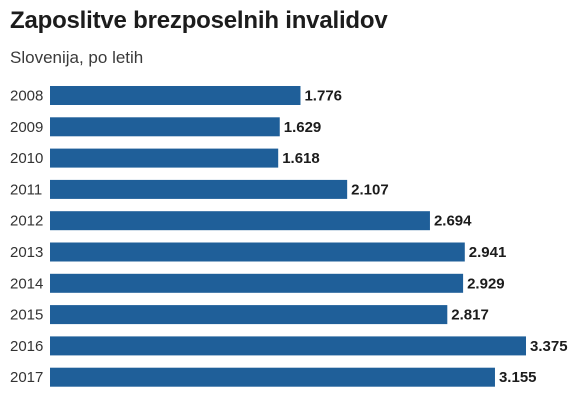  What do you see at coordinates (549, 346) in the screenshot?
I see `value-label: 3.375` at bounding box center [549, 346].